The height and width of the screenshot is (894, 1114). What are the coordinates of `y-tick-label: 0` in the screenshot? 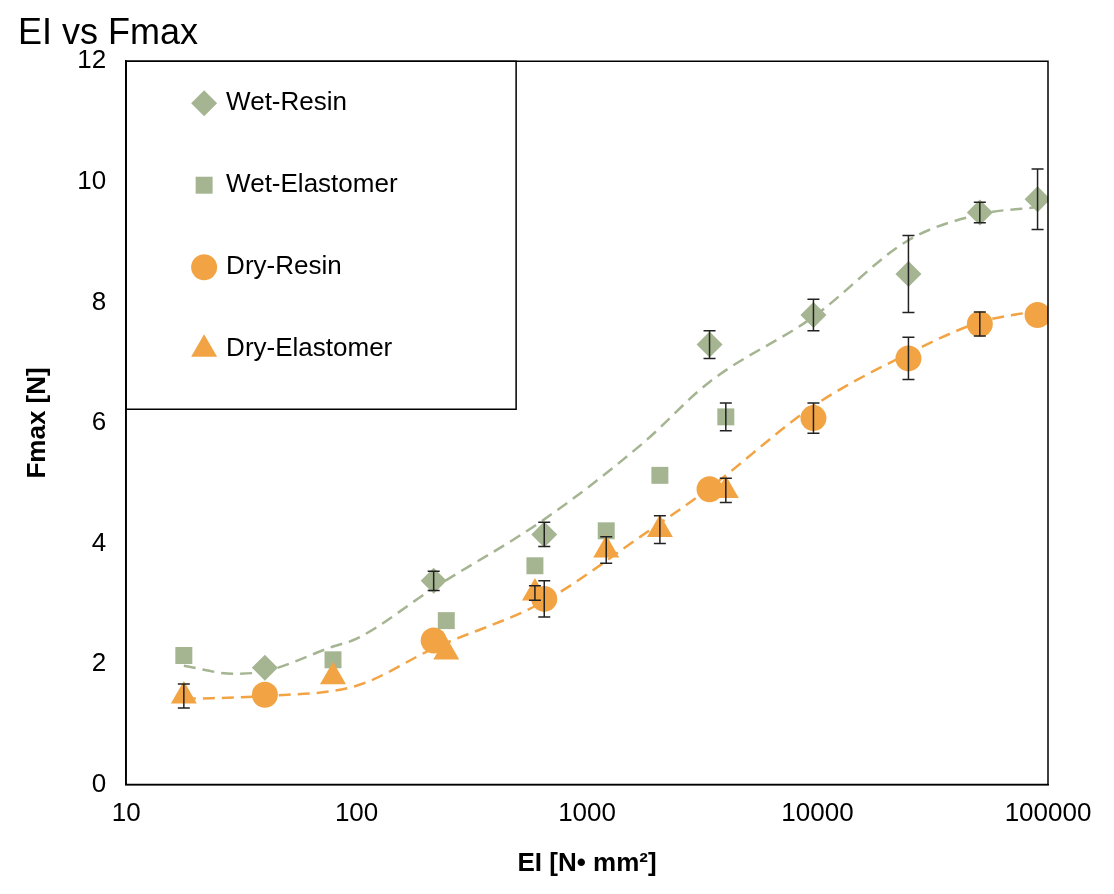 It's located at (99, 782).